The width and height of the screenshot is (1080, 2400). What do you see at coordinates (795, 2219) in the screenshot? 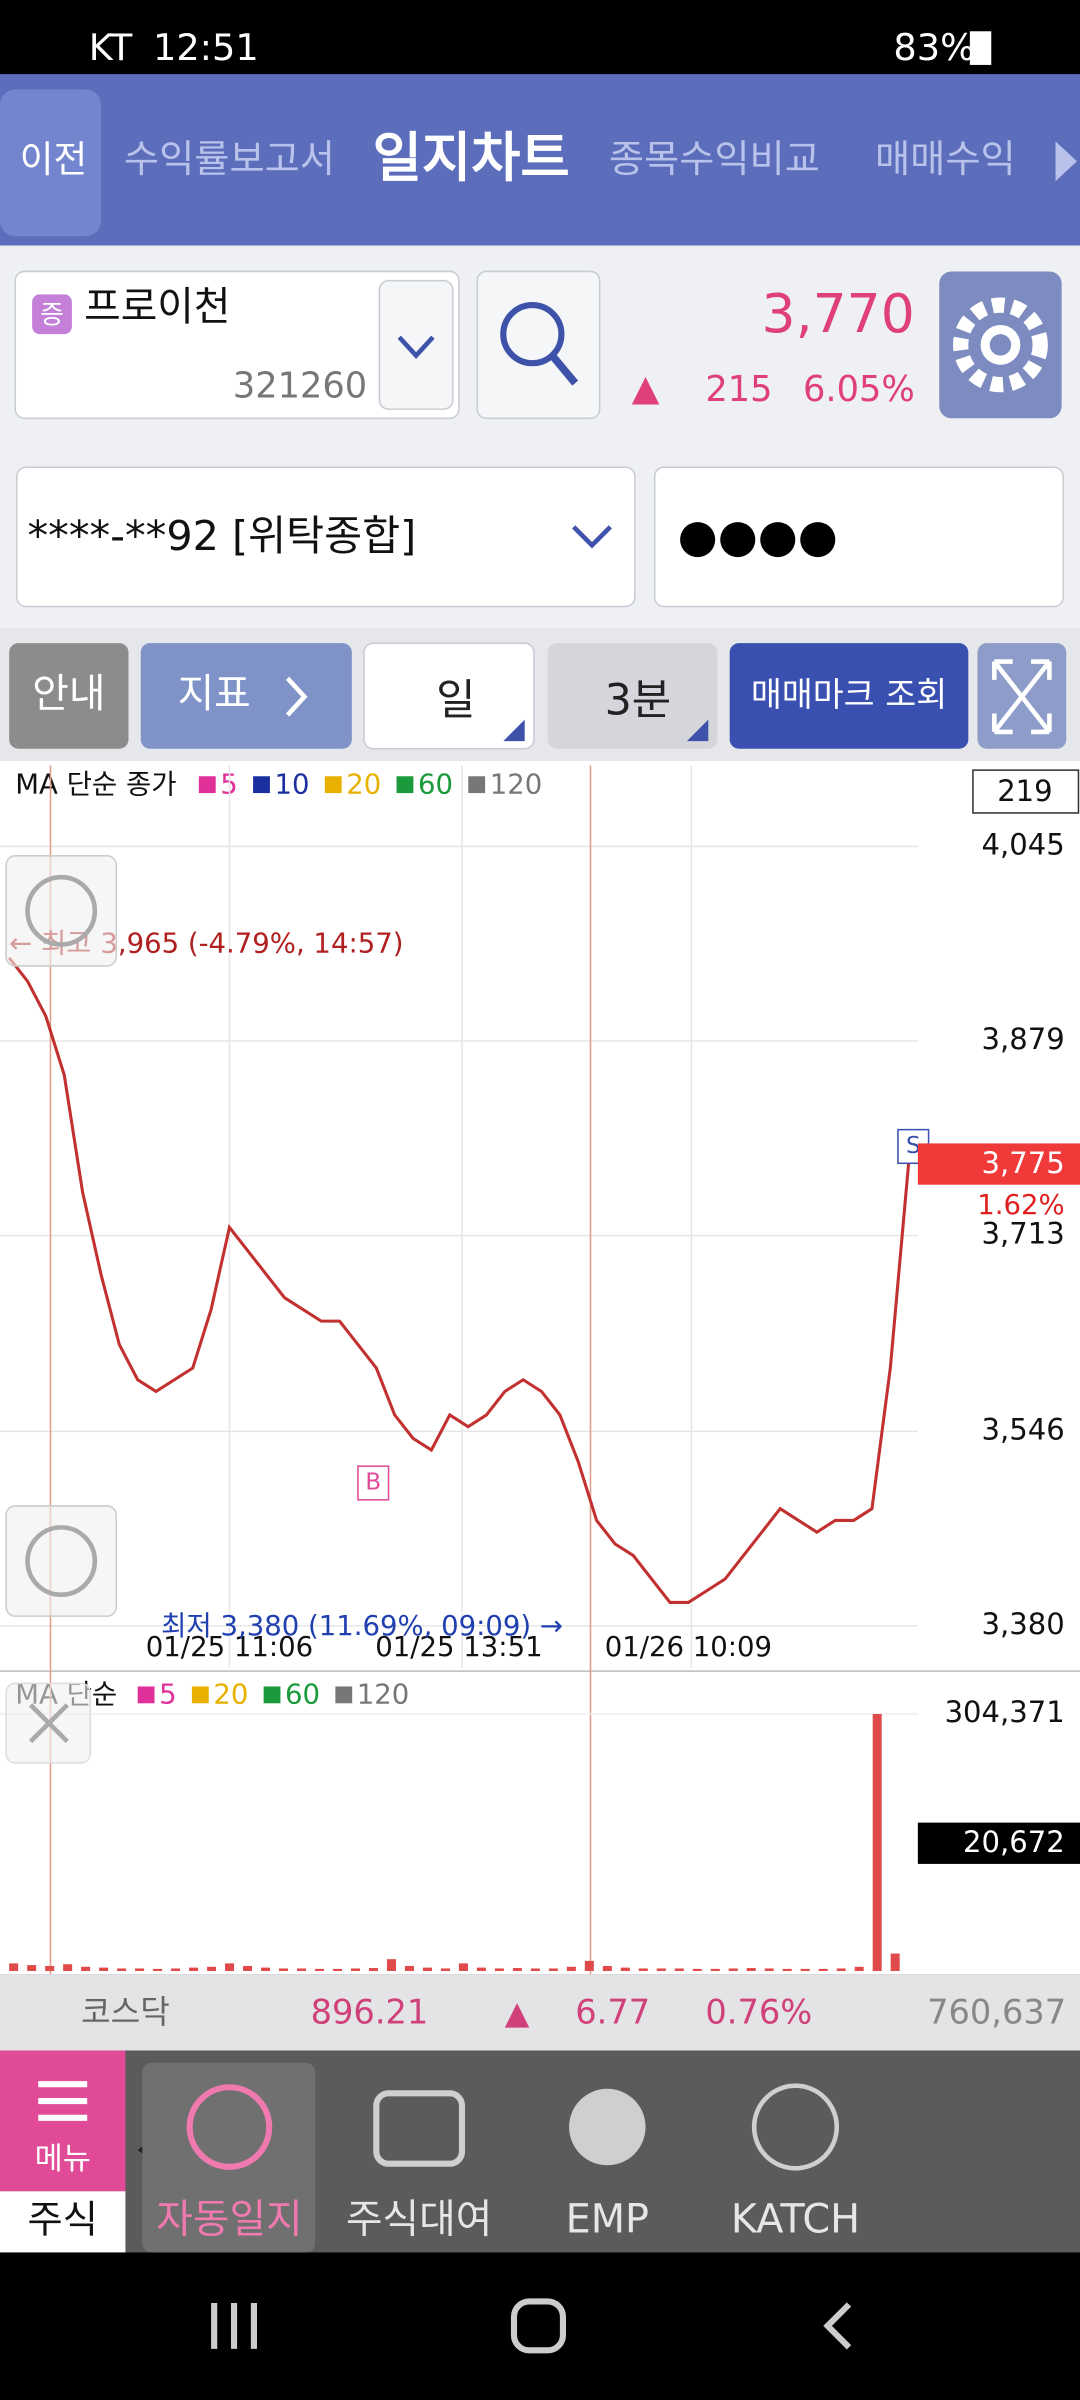
I see `nav-label: KATCH` at bounding box center [795, 2219].